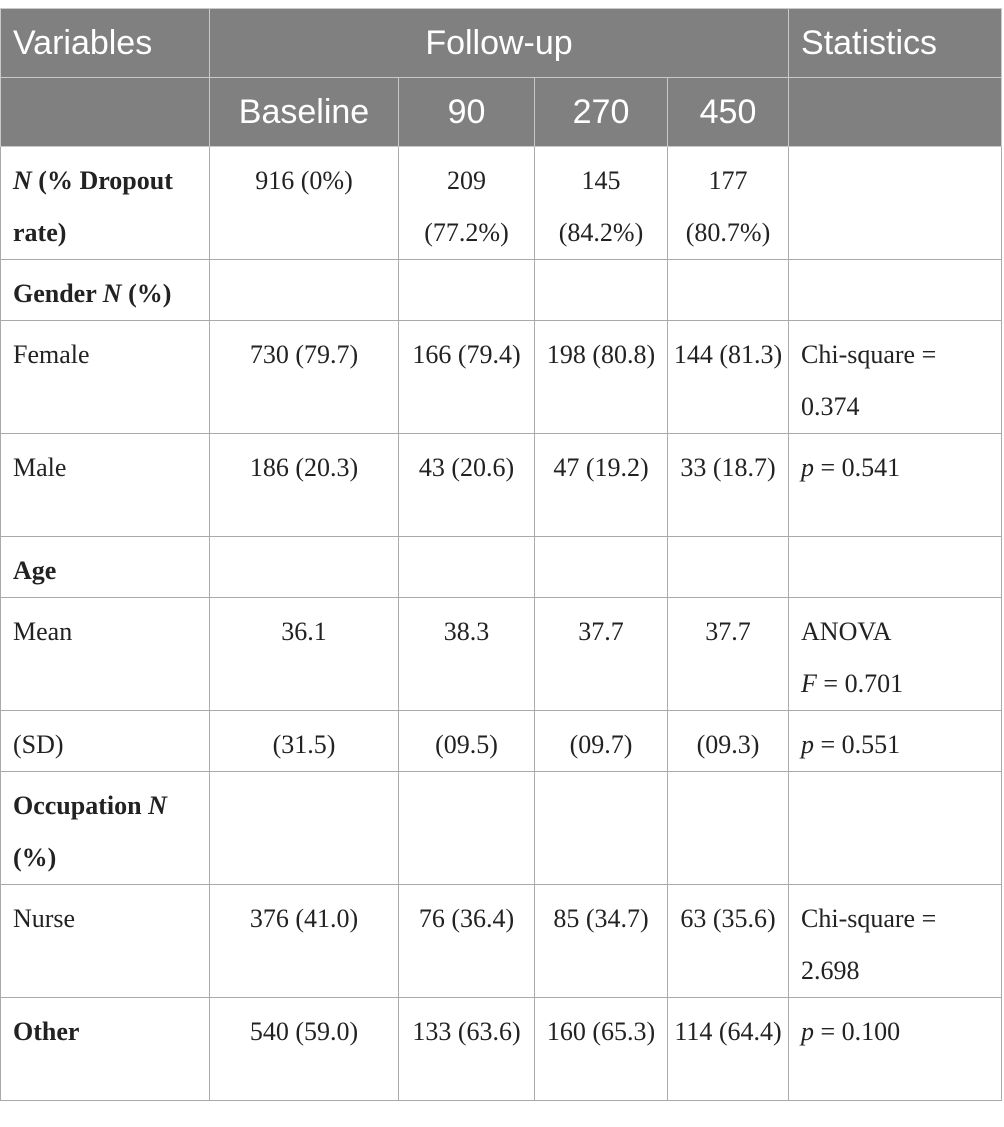 This screenshot has width=1004, height=1127. Describe the element at coordinates (466, 203) in the screenshot. I see `cell-day-90: 209 (77.2%)` at that location.